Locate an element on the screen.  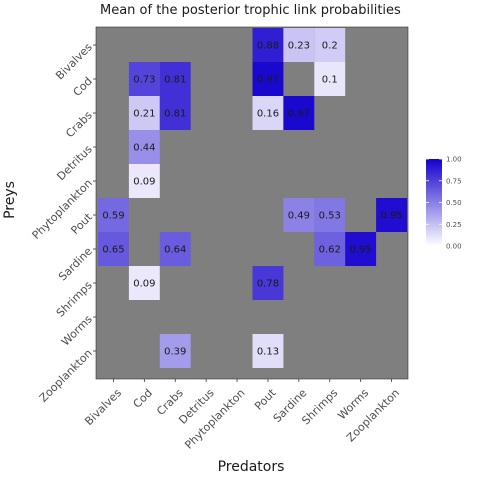
cell-value-label: 0.78 is located at coordinates (268, 284).